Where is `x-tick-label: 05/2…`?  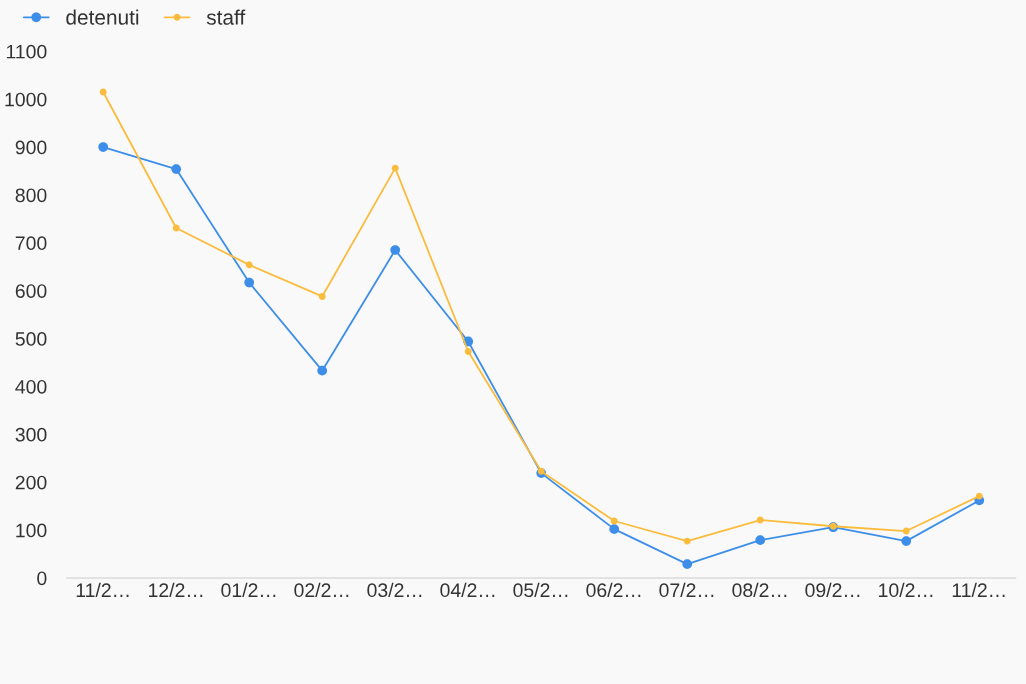 x-tick-label: 05/2… is located at coordinates (540, 590).